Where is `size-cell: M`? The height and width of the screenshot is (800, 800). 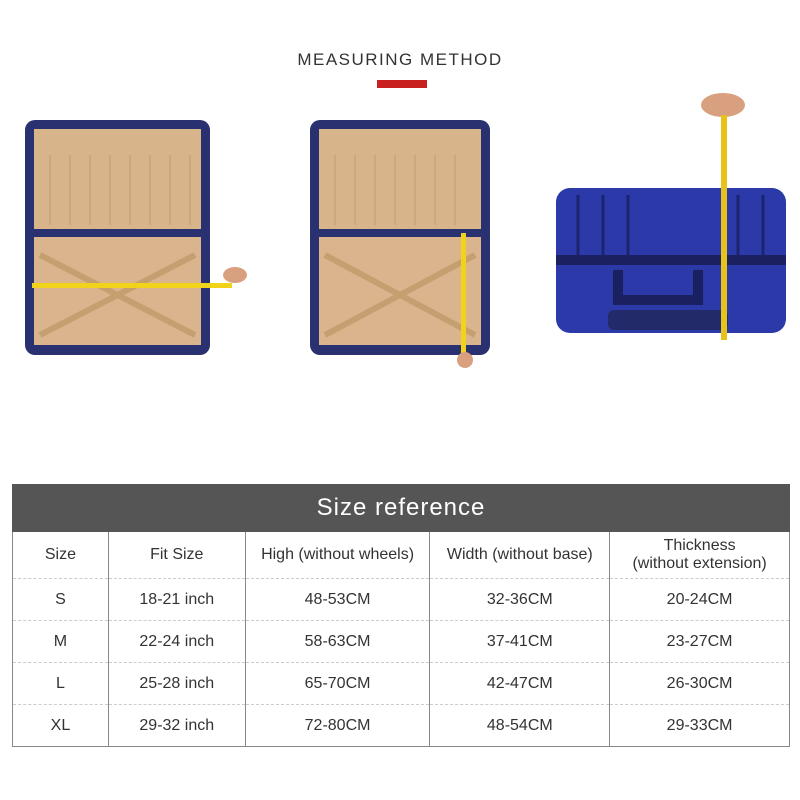 size-cell: M is located at coordinates (60, 641).